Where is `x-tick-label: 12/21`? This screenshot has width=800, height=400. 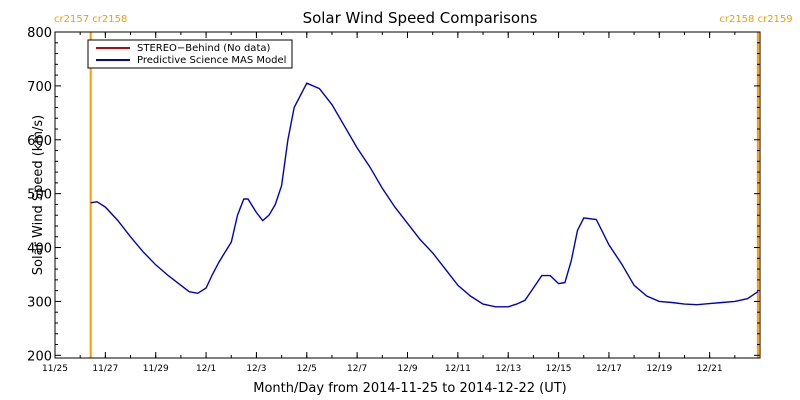
x-tick-label: 12/21 is located at coordinates (710, 369).